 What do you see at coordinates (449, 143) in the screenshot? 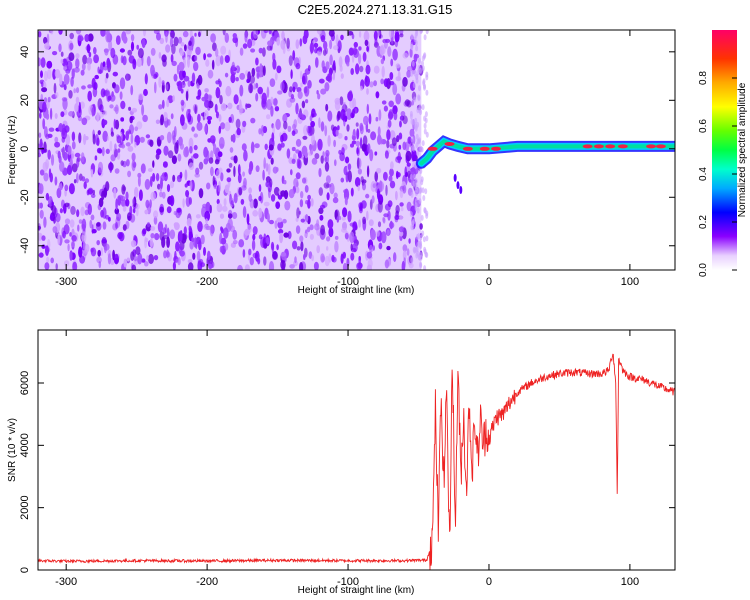
I see `ridge-hotspot` at bounding box center [449, 143].